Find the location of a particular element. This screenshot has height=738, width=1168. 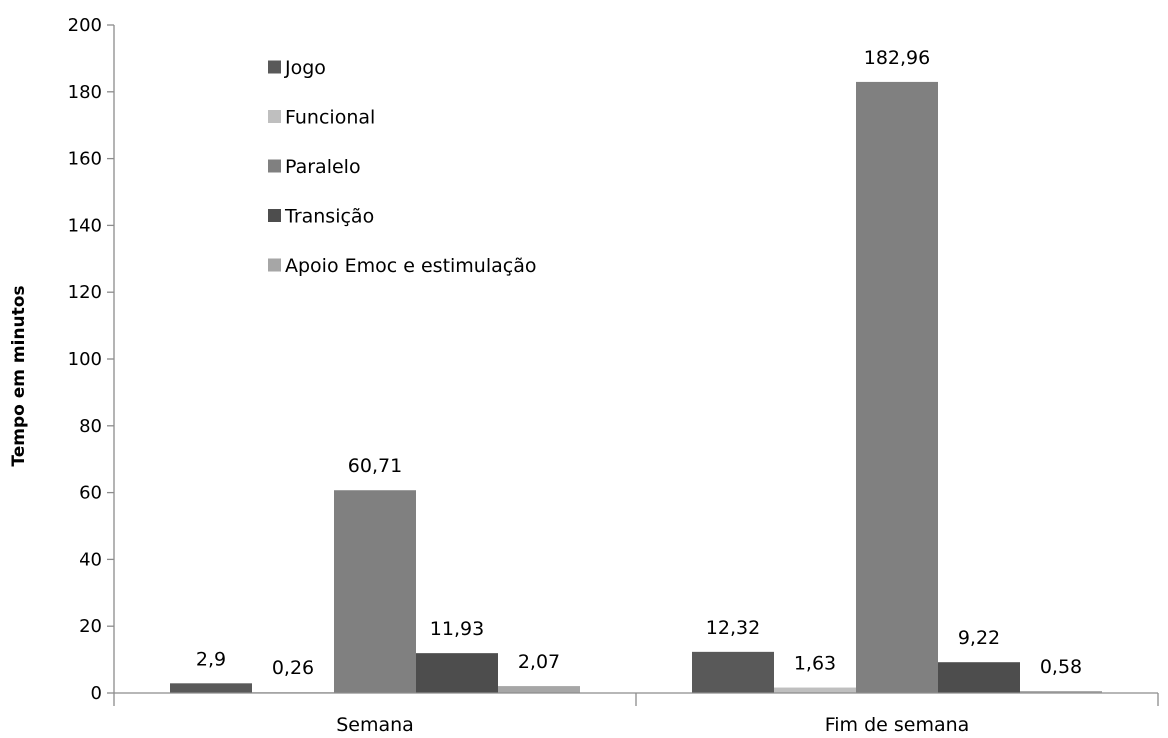

y-tick-label: 180 is located at coordinates (85, 92).